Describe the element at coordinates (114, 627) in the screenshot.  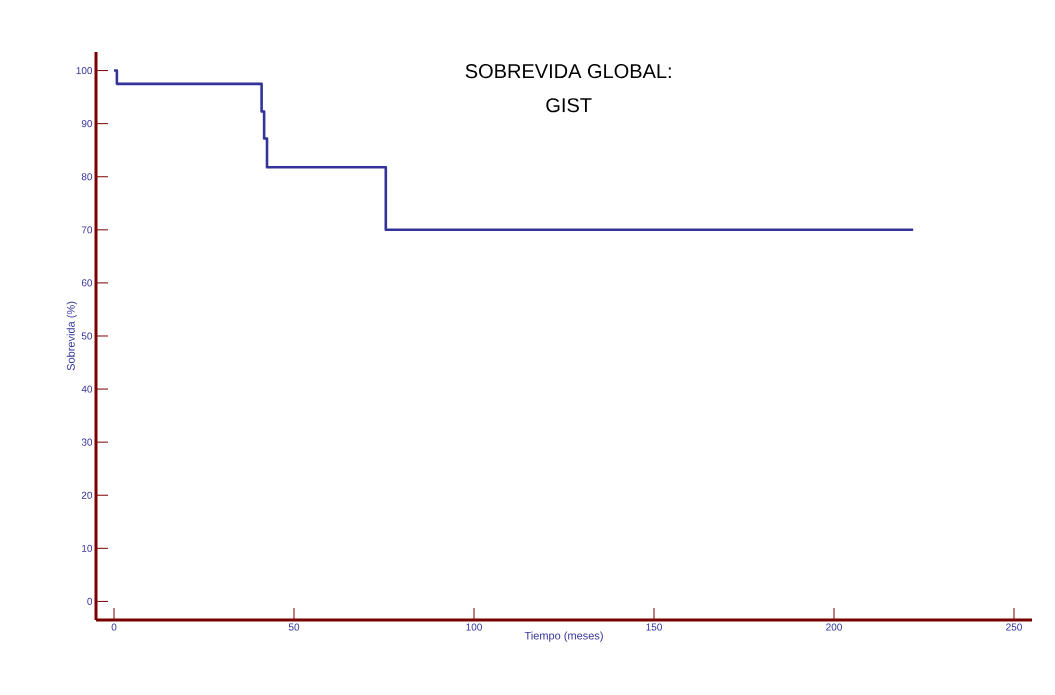
I see `x-tick-label: 0` at that location.